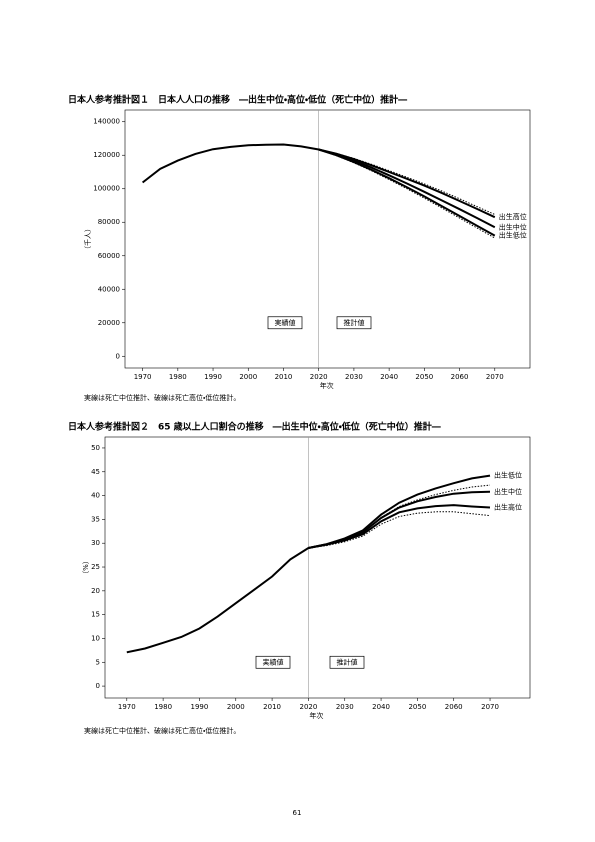 Image resolution: width=595 pixels, height=842 pixels. Describe the element at coordinates (95, 448) in the screenshot. I see `y-tick-label: 50` at that location.